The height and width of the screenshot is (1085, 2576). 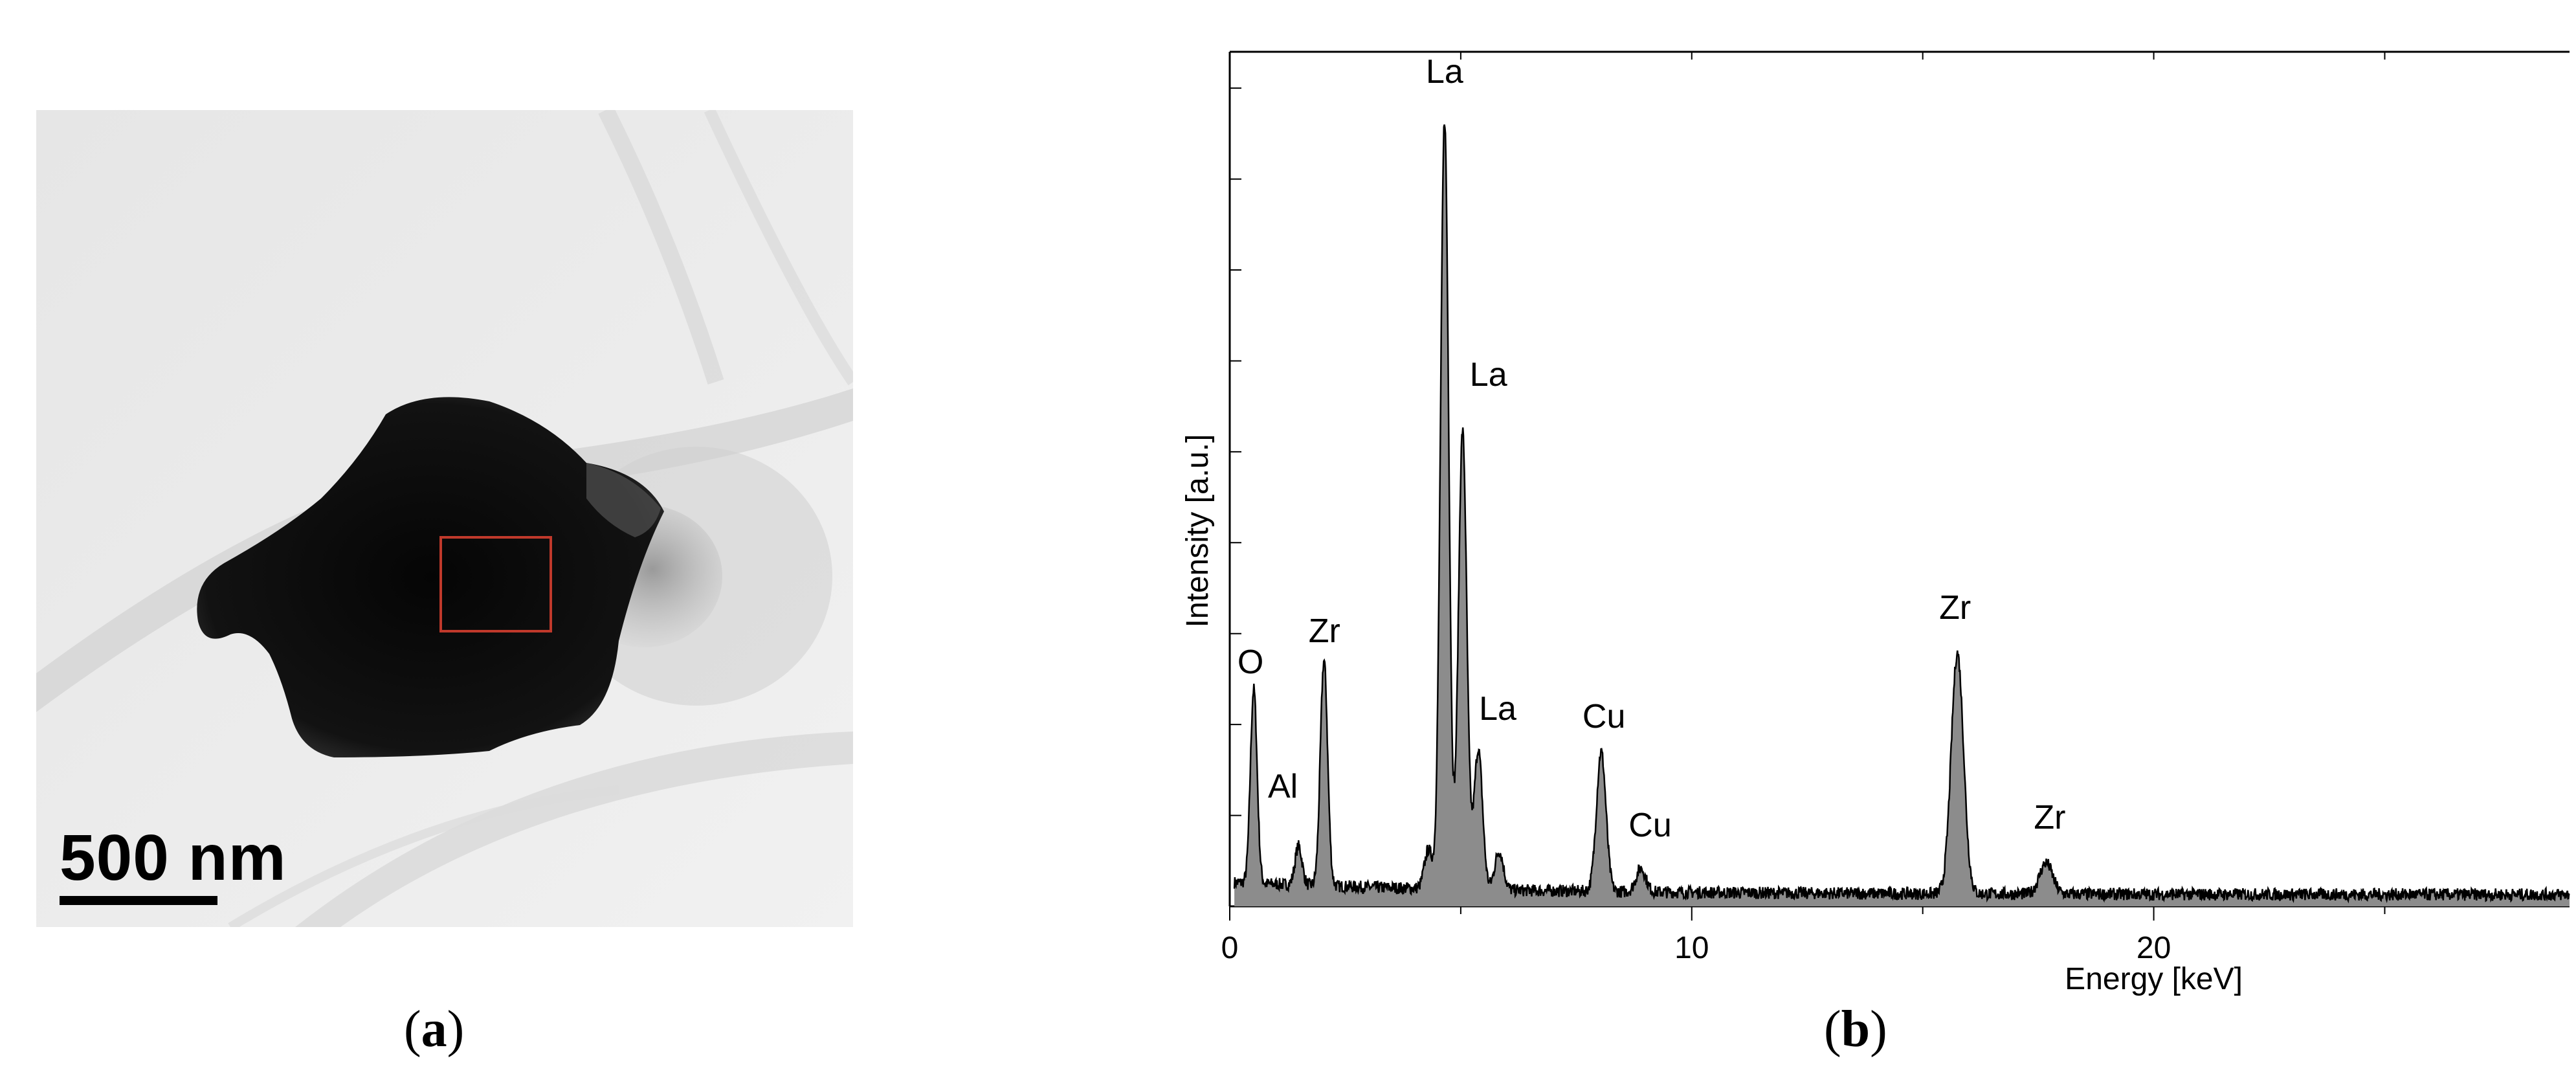 What do you see at coordinates (2154, 948) in the screenshot?
I see `x-tick-label: 20` at bounding box center [2154, 948].